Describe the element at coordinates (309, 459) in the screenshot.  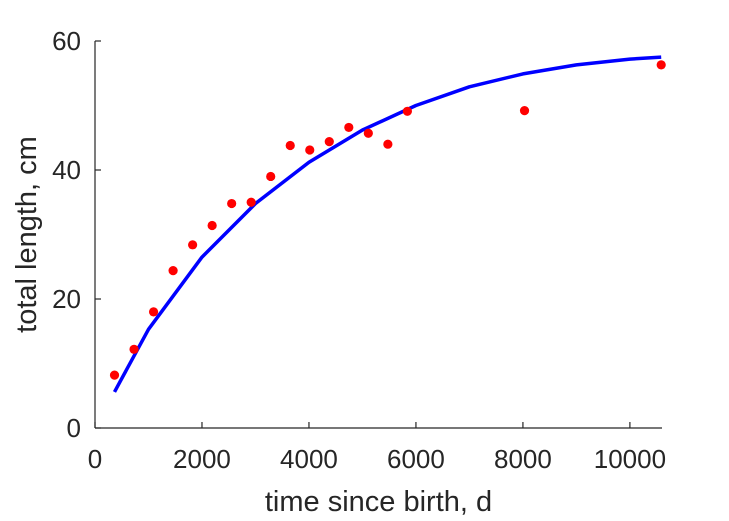
I see `x-tick-label: 4000` at that location.